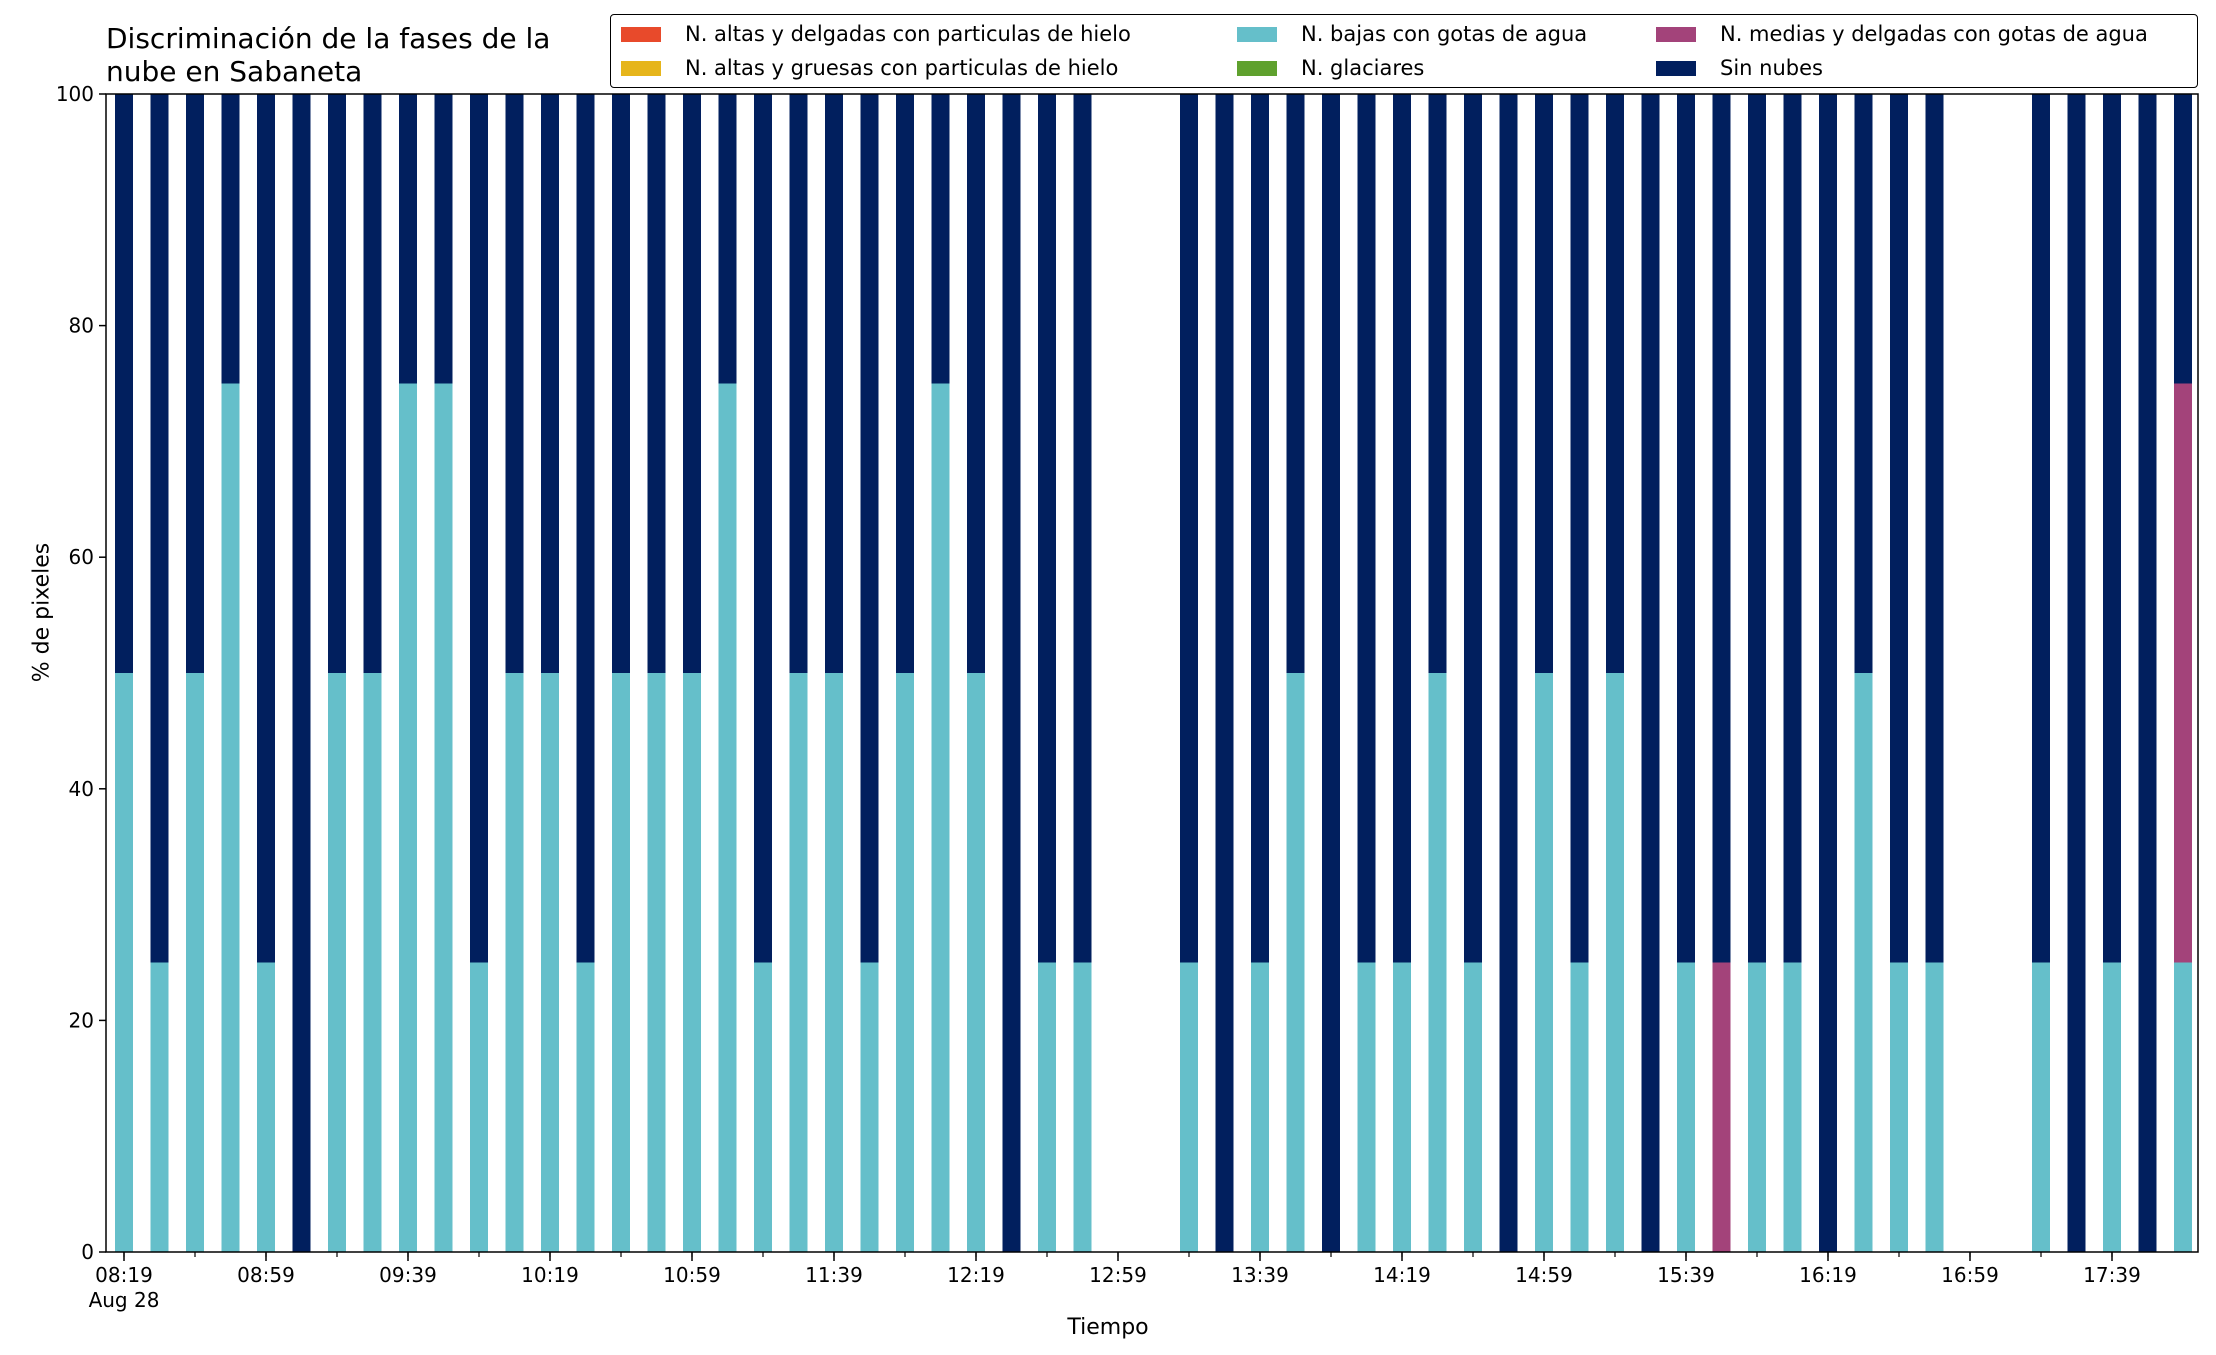  I want to click on x-axis-label: Tiempo, so click(1108, 1327).